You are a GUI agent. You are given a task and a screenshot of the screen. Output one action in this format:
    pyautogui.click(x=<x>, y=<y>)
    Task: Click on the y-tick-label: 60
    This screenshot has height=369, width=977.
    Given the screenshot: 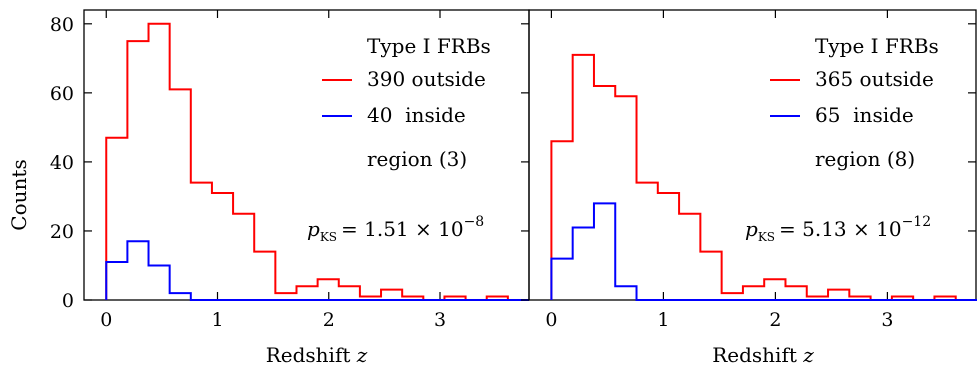 What is the action you would take?
    pyautogui.click(x=62, y=94)
    